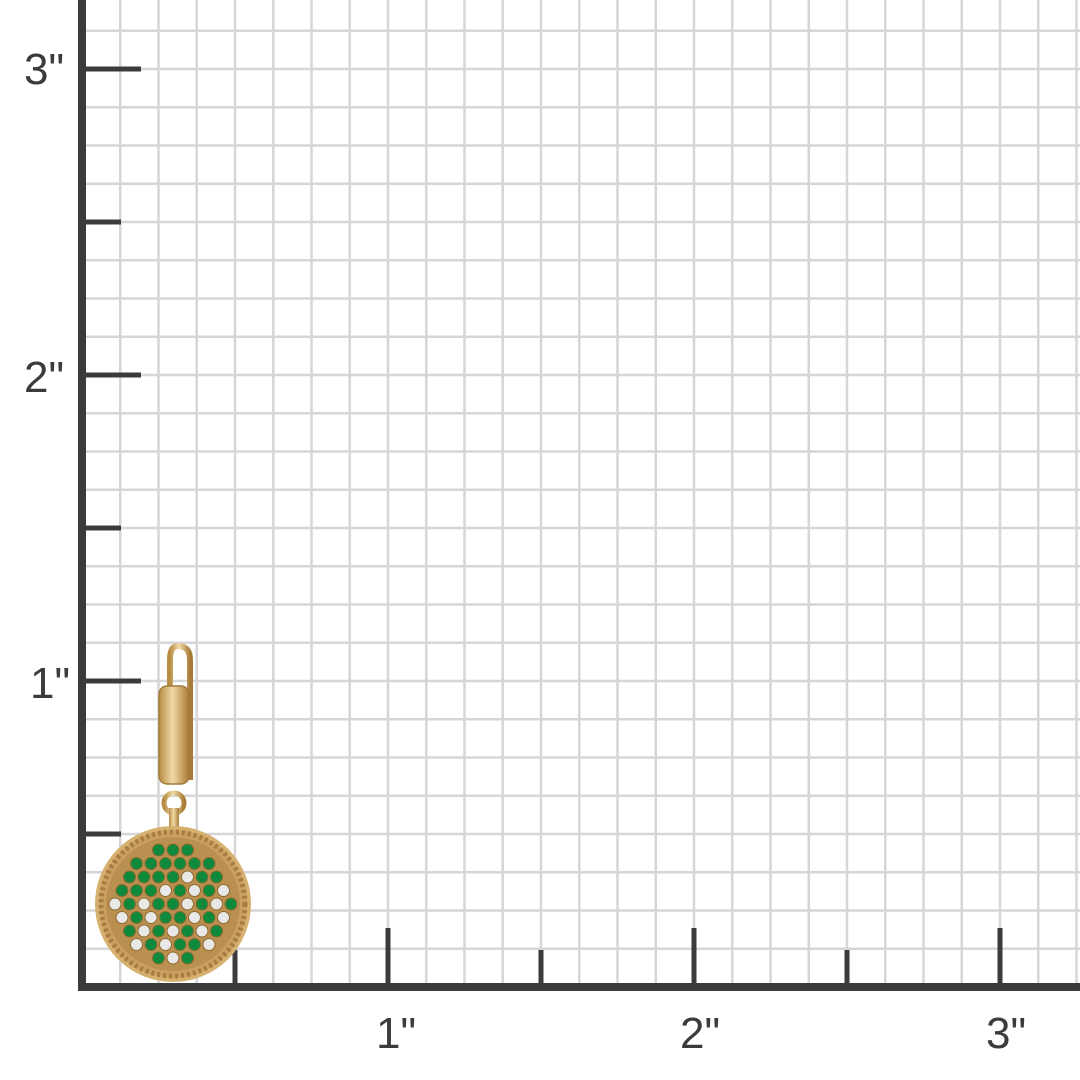 This screenshot has width=1080, height=1080. What do you see at coordinates (44, 377) in the screenshot?
I see `y-label-2: 2"` at bounding box center [44, 377].